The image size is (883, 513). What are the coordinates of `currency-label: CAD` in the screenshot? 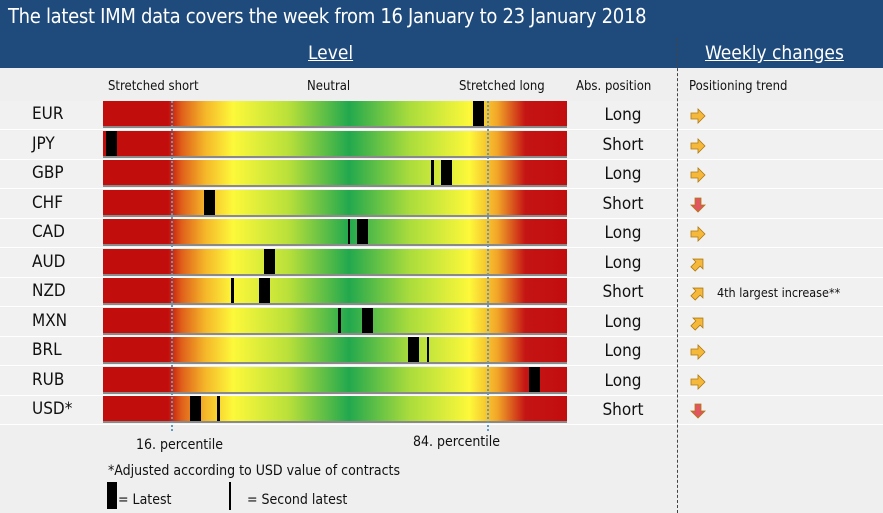 It's located at (48, 232).